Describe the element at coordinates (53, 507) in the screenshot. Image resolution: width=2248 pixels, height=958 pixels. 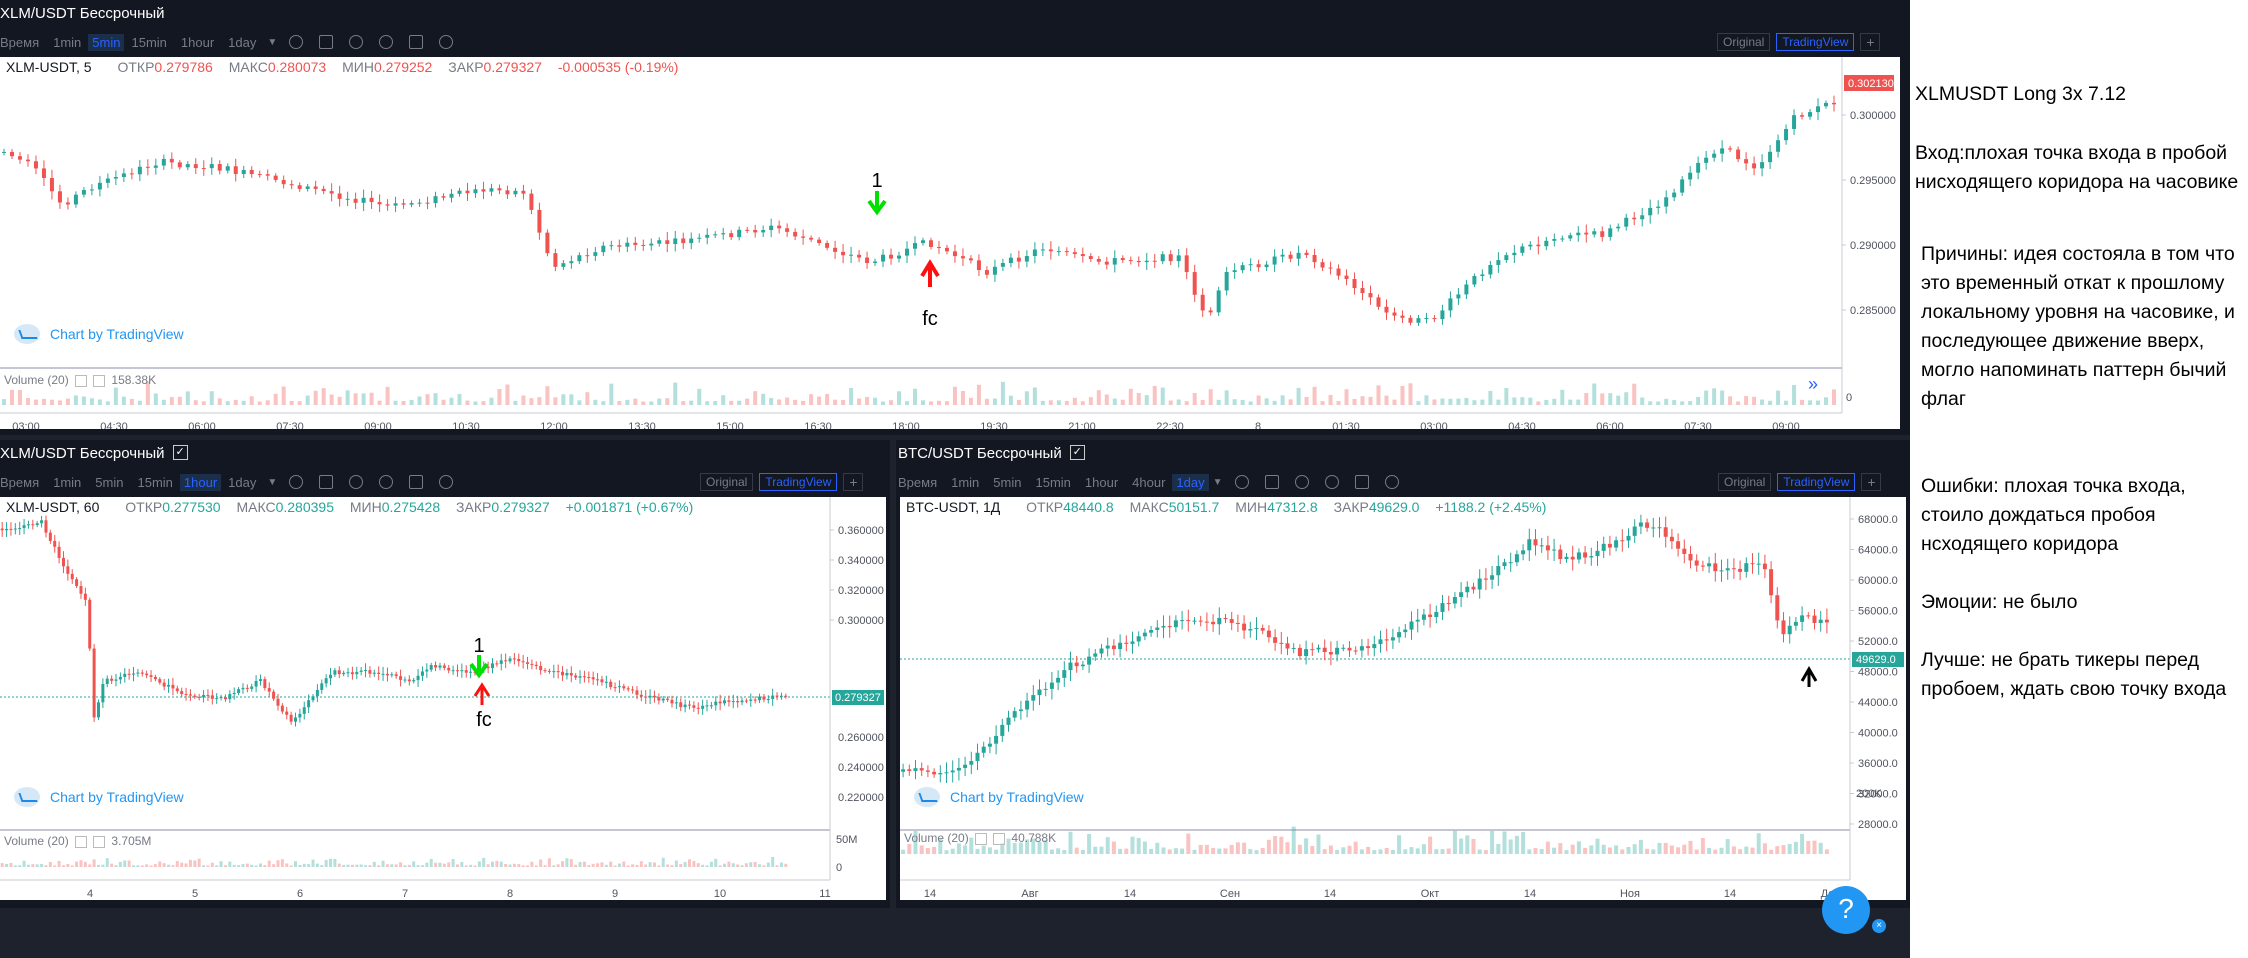
I see `symbol-label: XLM-USDT, 60` at that location.